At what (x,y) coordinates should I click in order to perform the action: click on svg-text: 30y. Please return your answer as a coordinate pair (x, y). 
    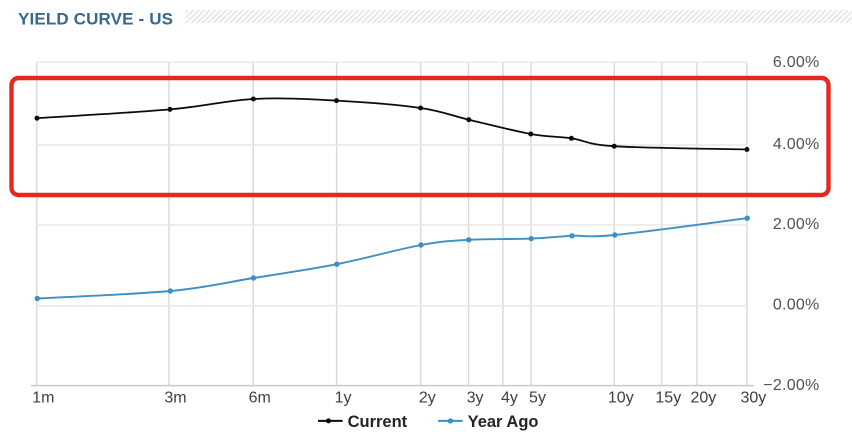
    Looking at the image, I should click on (754, 397).